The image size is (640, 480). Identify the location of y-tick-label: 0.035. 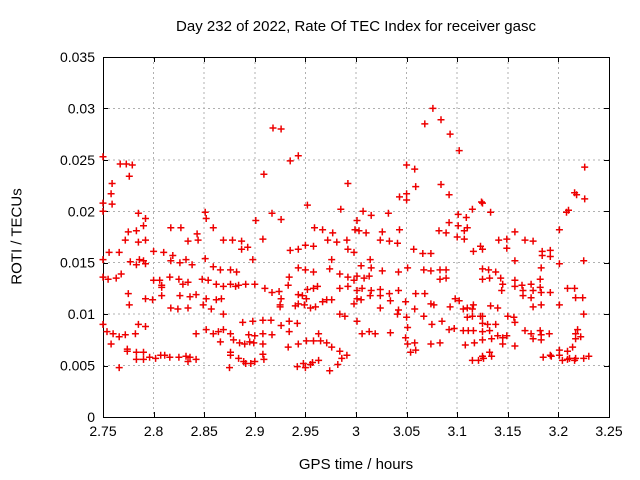
(77, 57).